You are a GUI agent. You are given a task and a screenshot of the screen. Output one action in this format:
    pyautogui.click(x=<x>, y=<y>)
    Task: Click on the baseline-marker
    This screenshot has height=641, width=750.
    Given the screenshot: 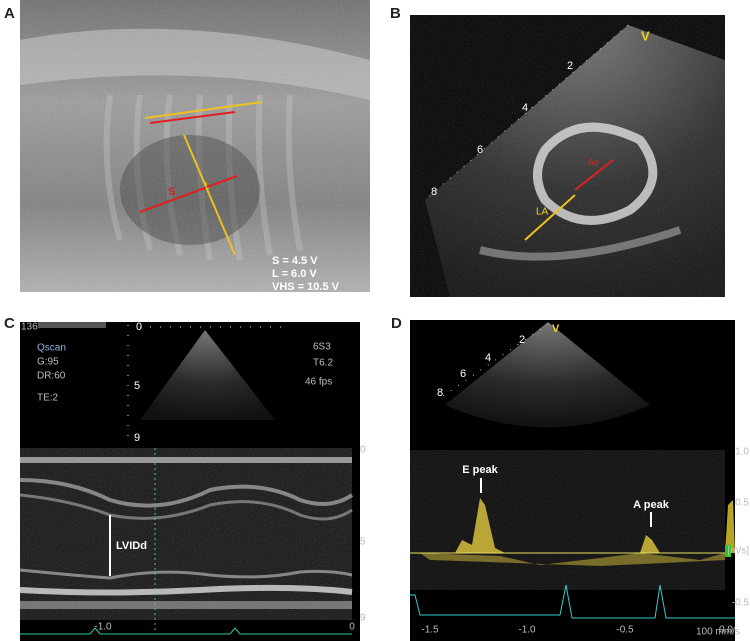 What is the action you would take?
    pyautogui.click(x=728, y=551)
    